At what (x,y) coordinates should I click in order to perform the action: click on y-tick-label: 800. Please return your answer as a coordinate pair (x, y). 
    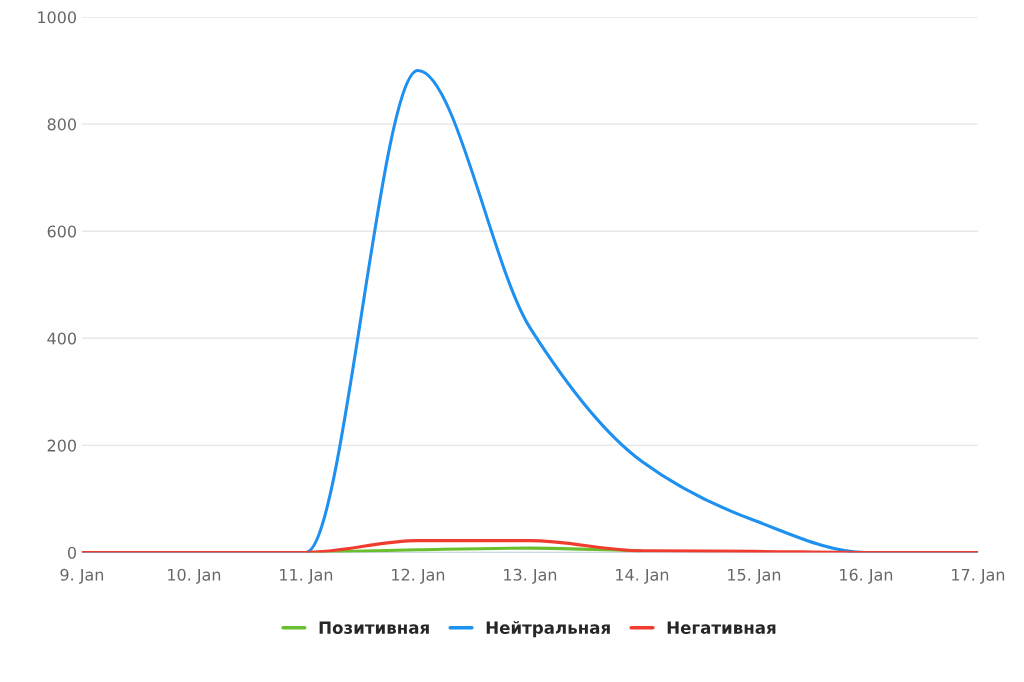
    Looking at the image, I should click on (61, 124).